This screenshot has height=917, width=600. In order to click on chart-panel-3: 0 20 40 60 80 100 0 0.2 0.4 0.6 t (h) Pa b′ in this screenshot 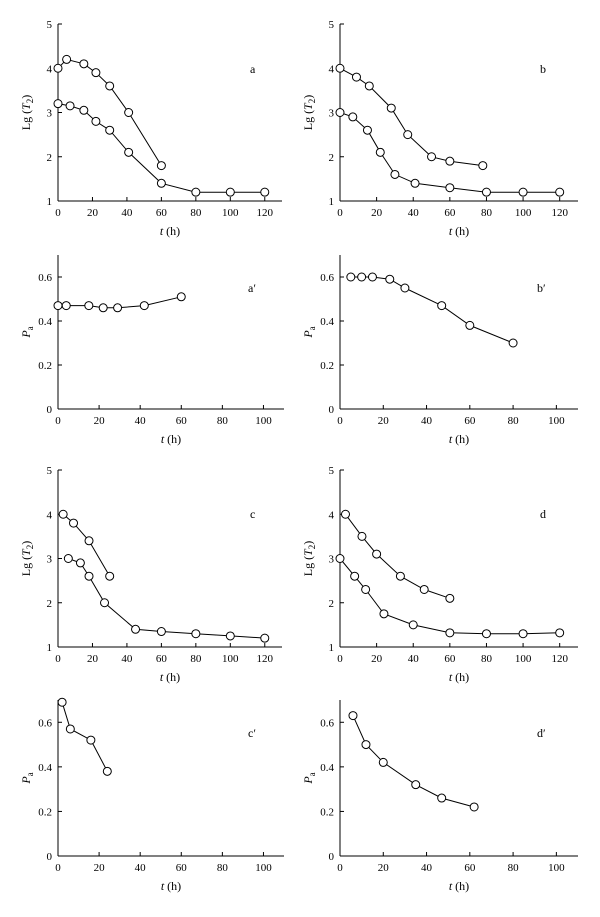, I will do `click(439, 350)`.